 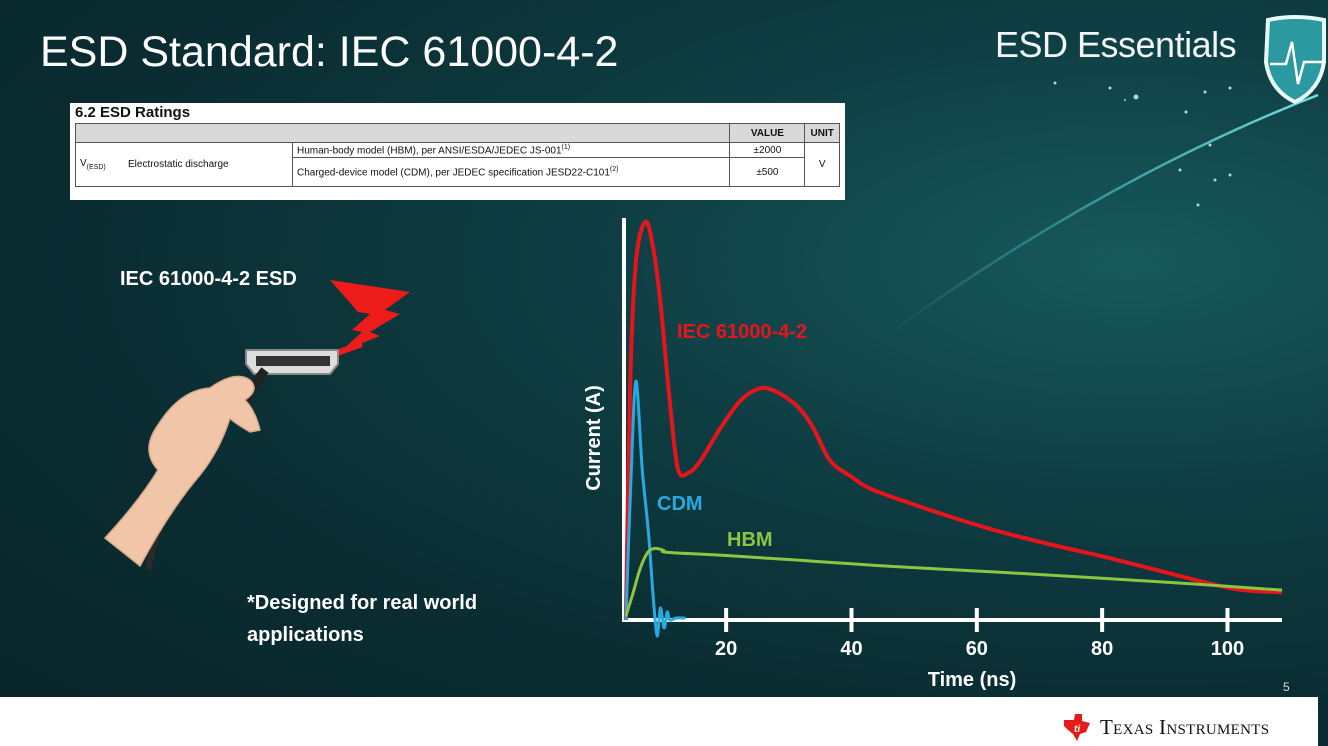 What do you see at coordinates (953, 581) in the screenshot?
I see `series-line-hbm` at bounding box center [953, 581].